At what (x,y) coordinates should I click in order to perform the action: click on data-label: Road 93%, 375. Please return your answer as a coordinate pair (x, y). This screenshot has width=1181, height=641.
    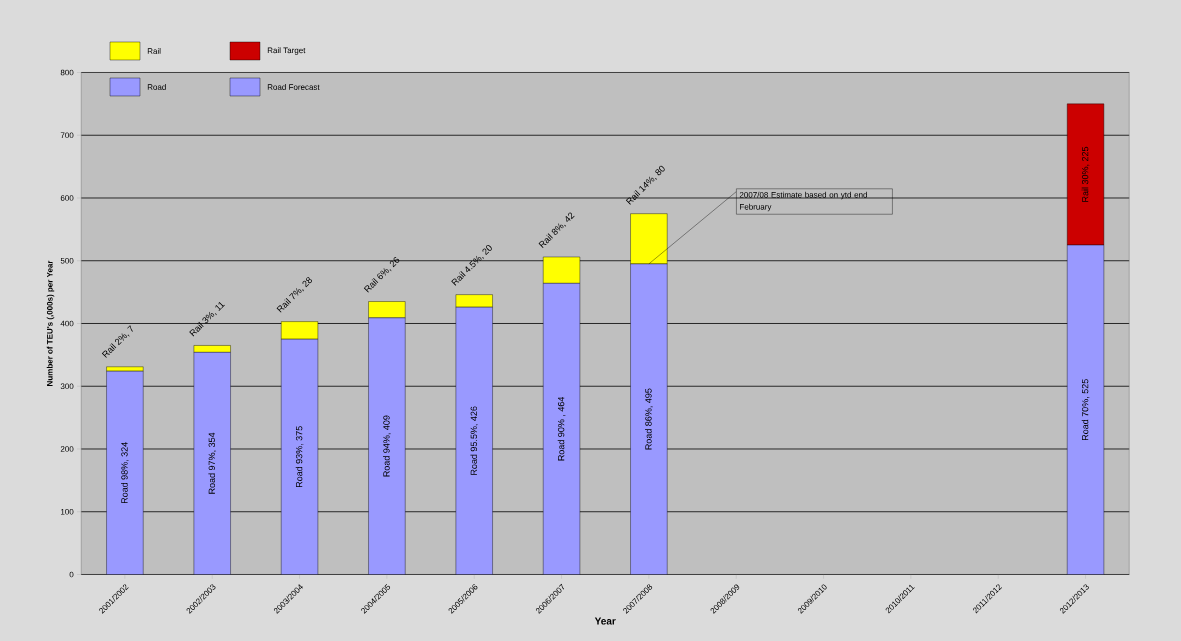
    Looking at the image, I should click on (299, 457).